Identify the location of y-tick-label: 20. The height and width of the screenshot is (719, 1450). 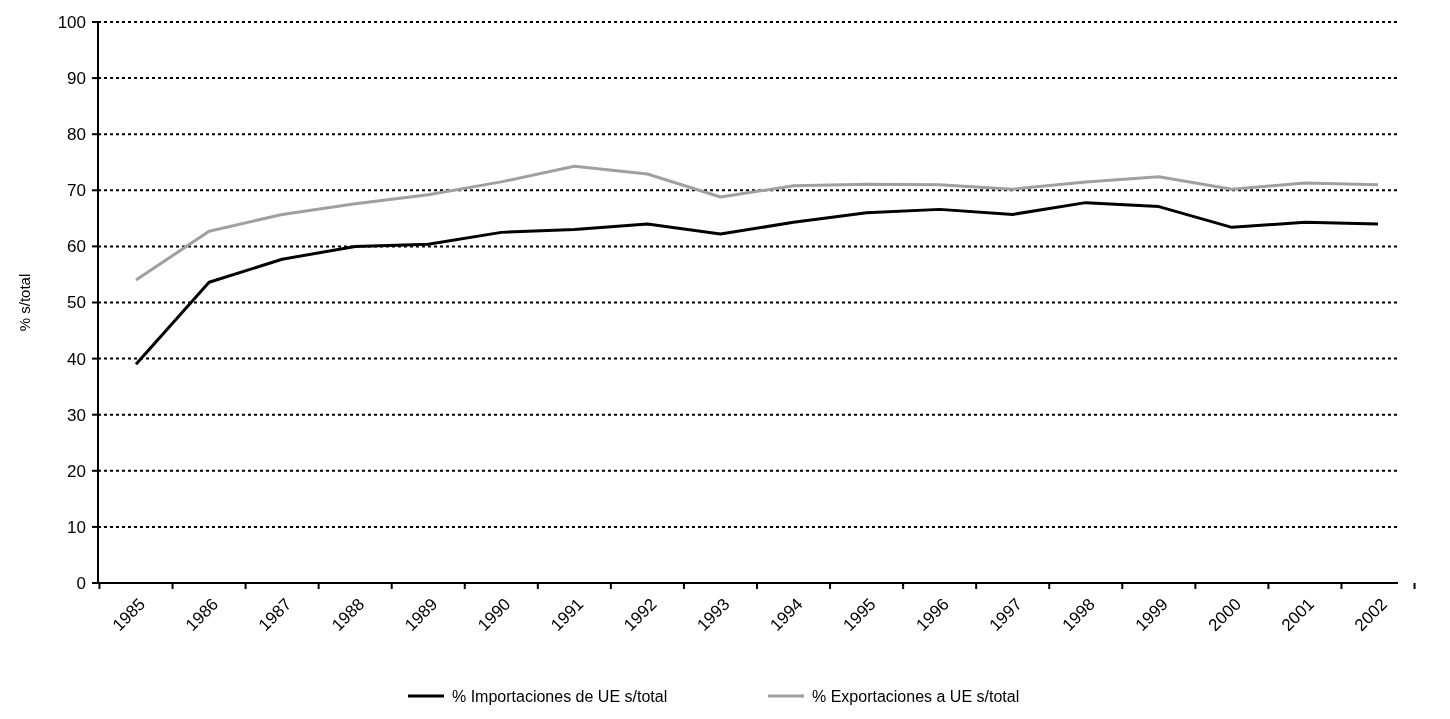
(76, 471).